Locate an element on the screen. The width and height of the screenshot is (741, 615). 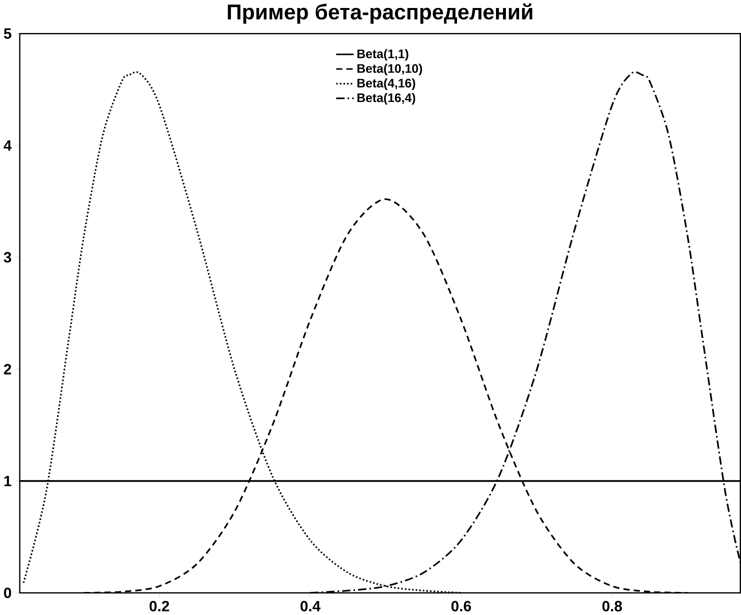
x-tick-label: 0.8 is located at coordinates (612, 606).